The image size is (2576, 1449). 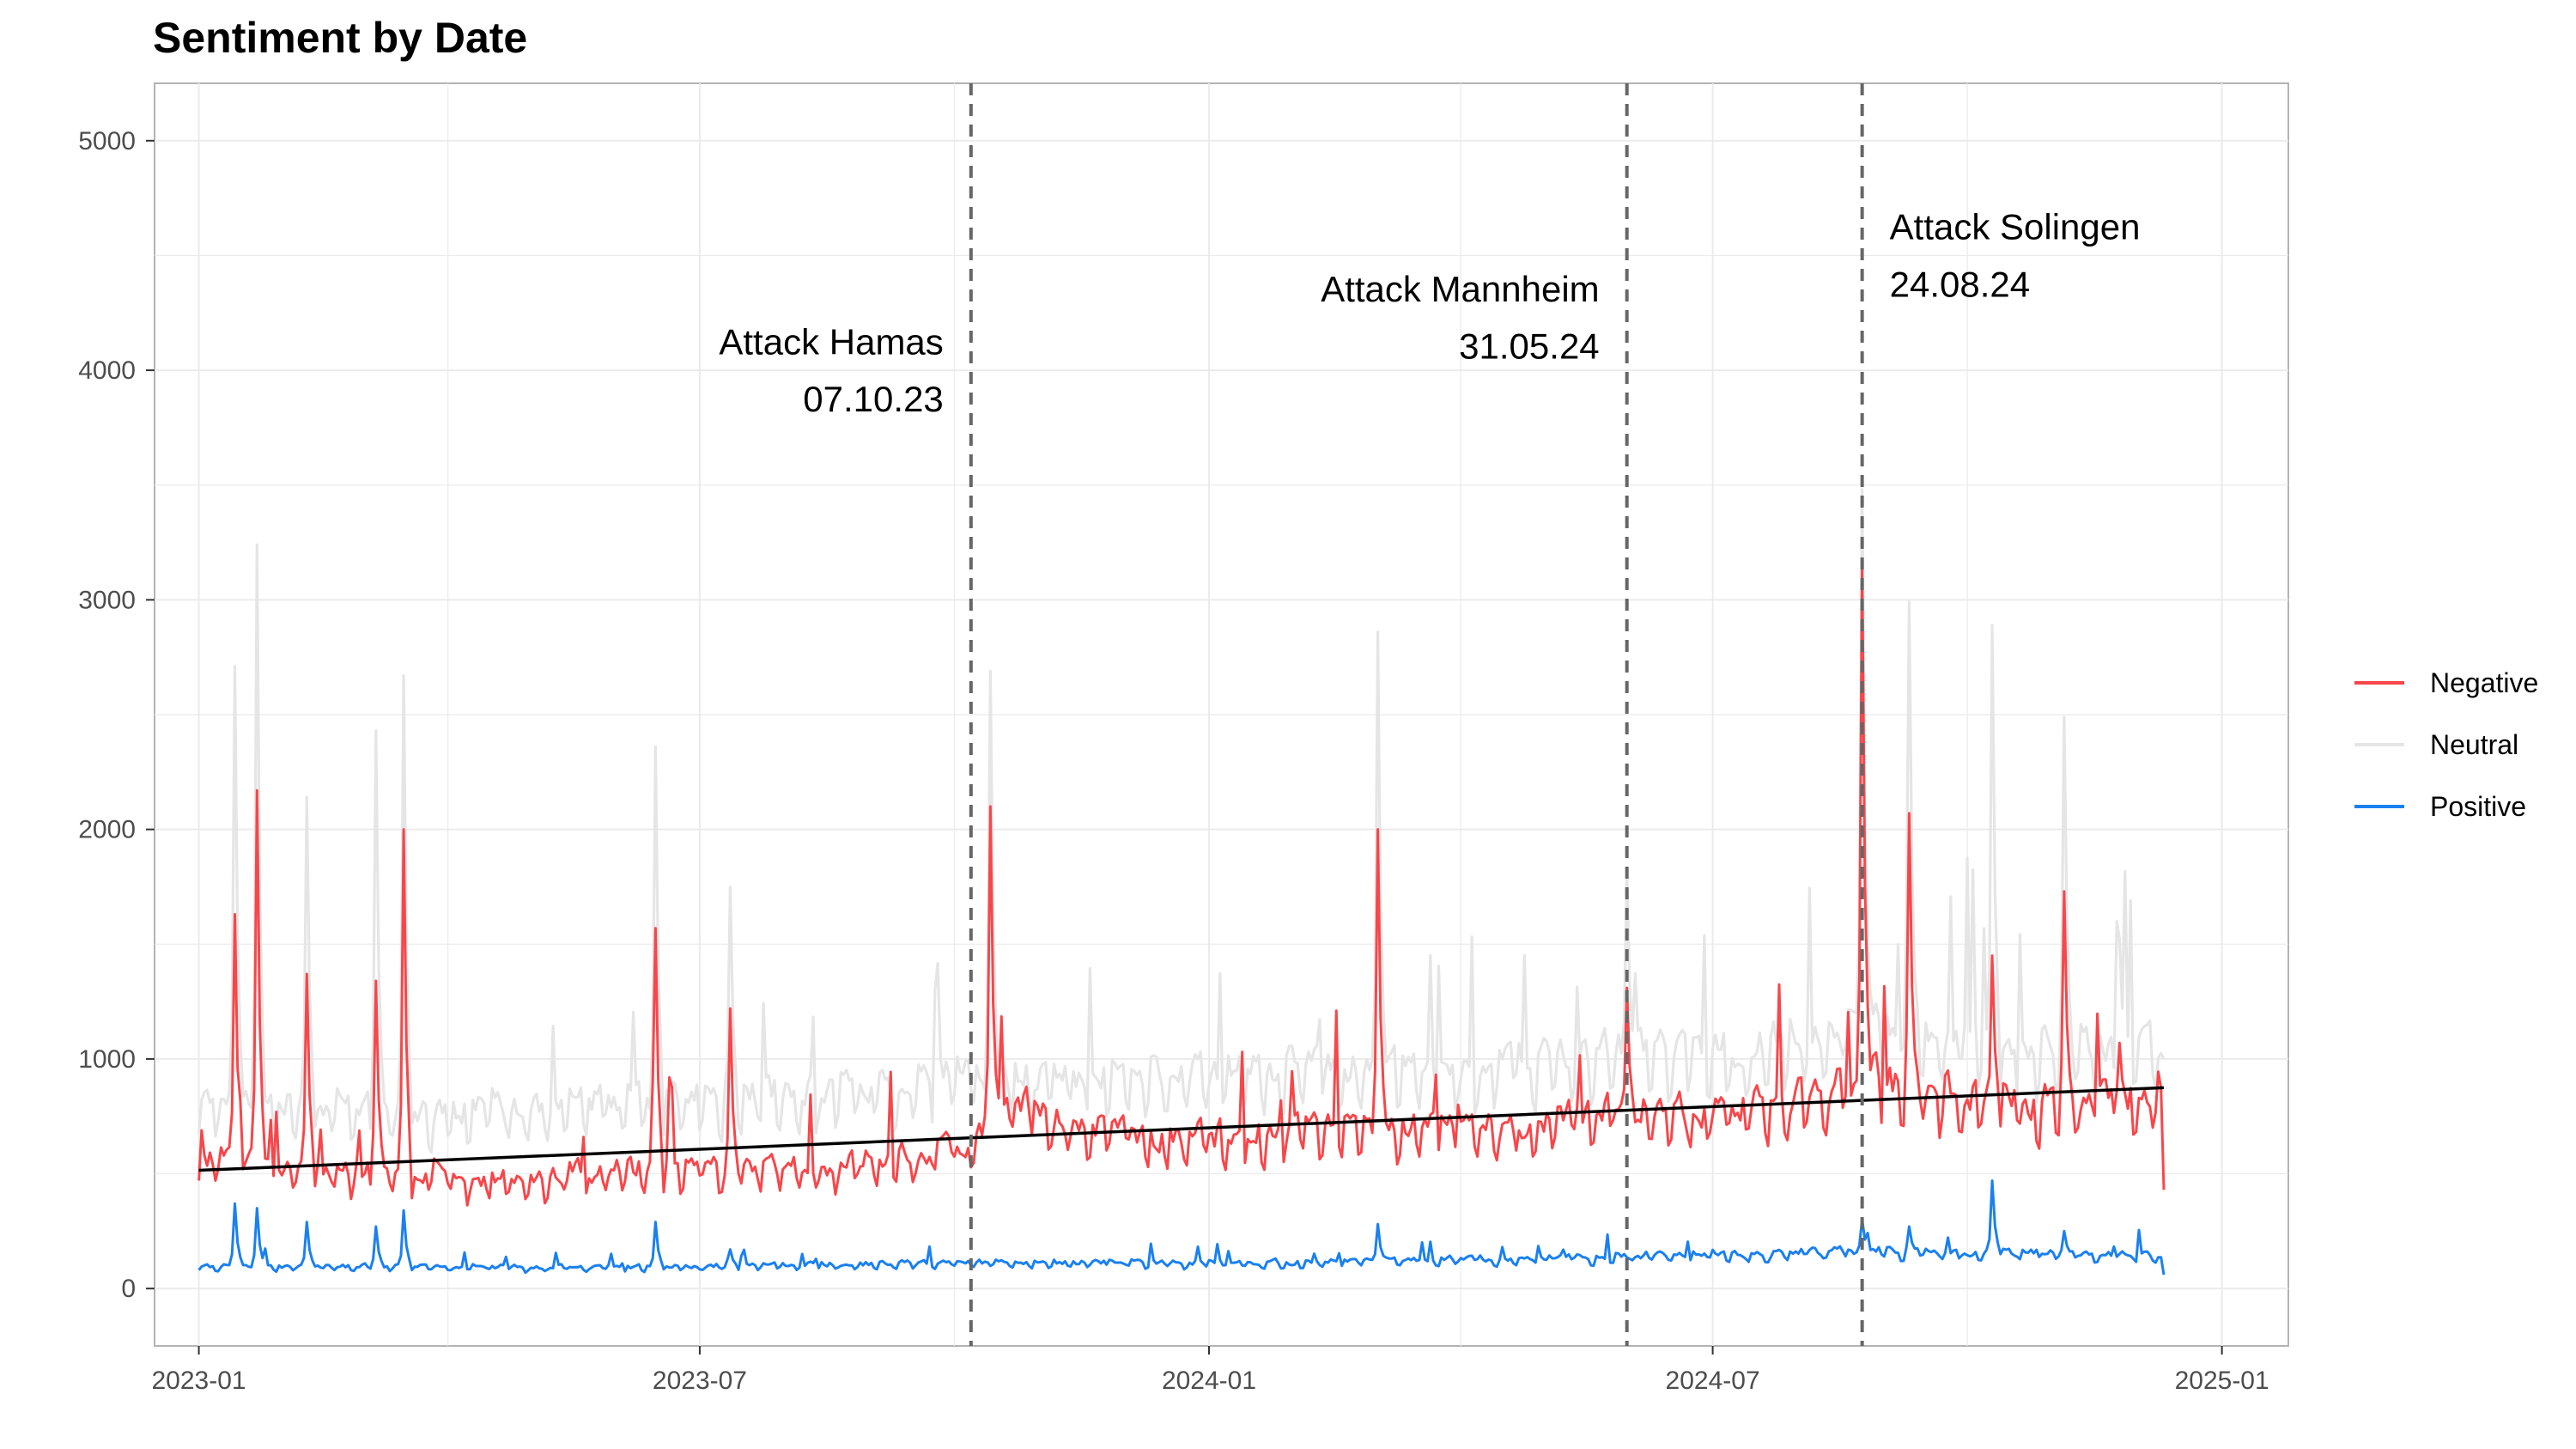 I want to click on y-tick-label: 2000, so click(x=107, y=830).